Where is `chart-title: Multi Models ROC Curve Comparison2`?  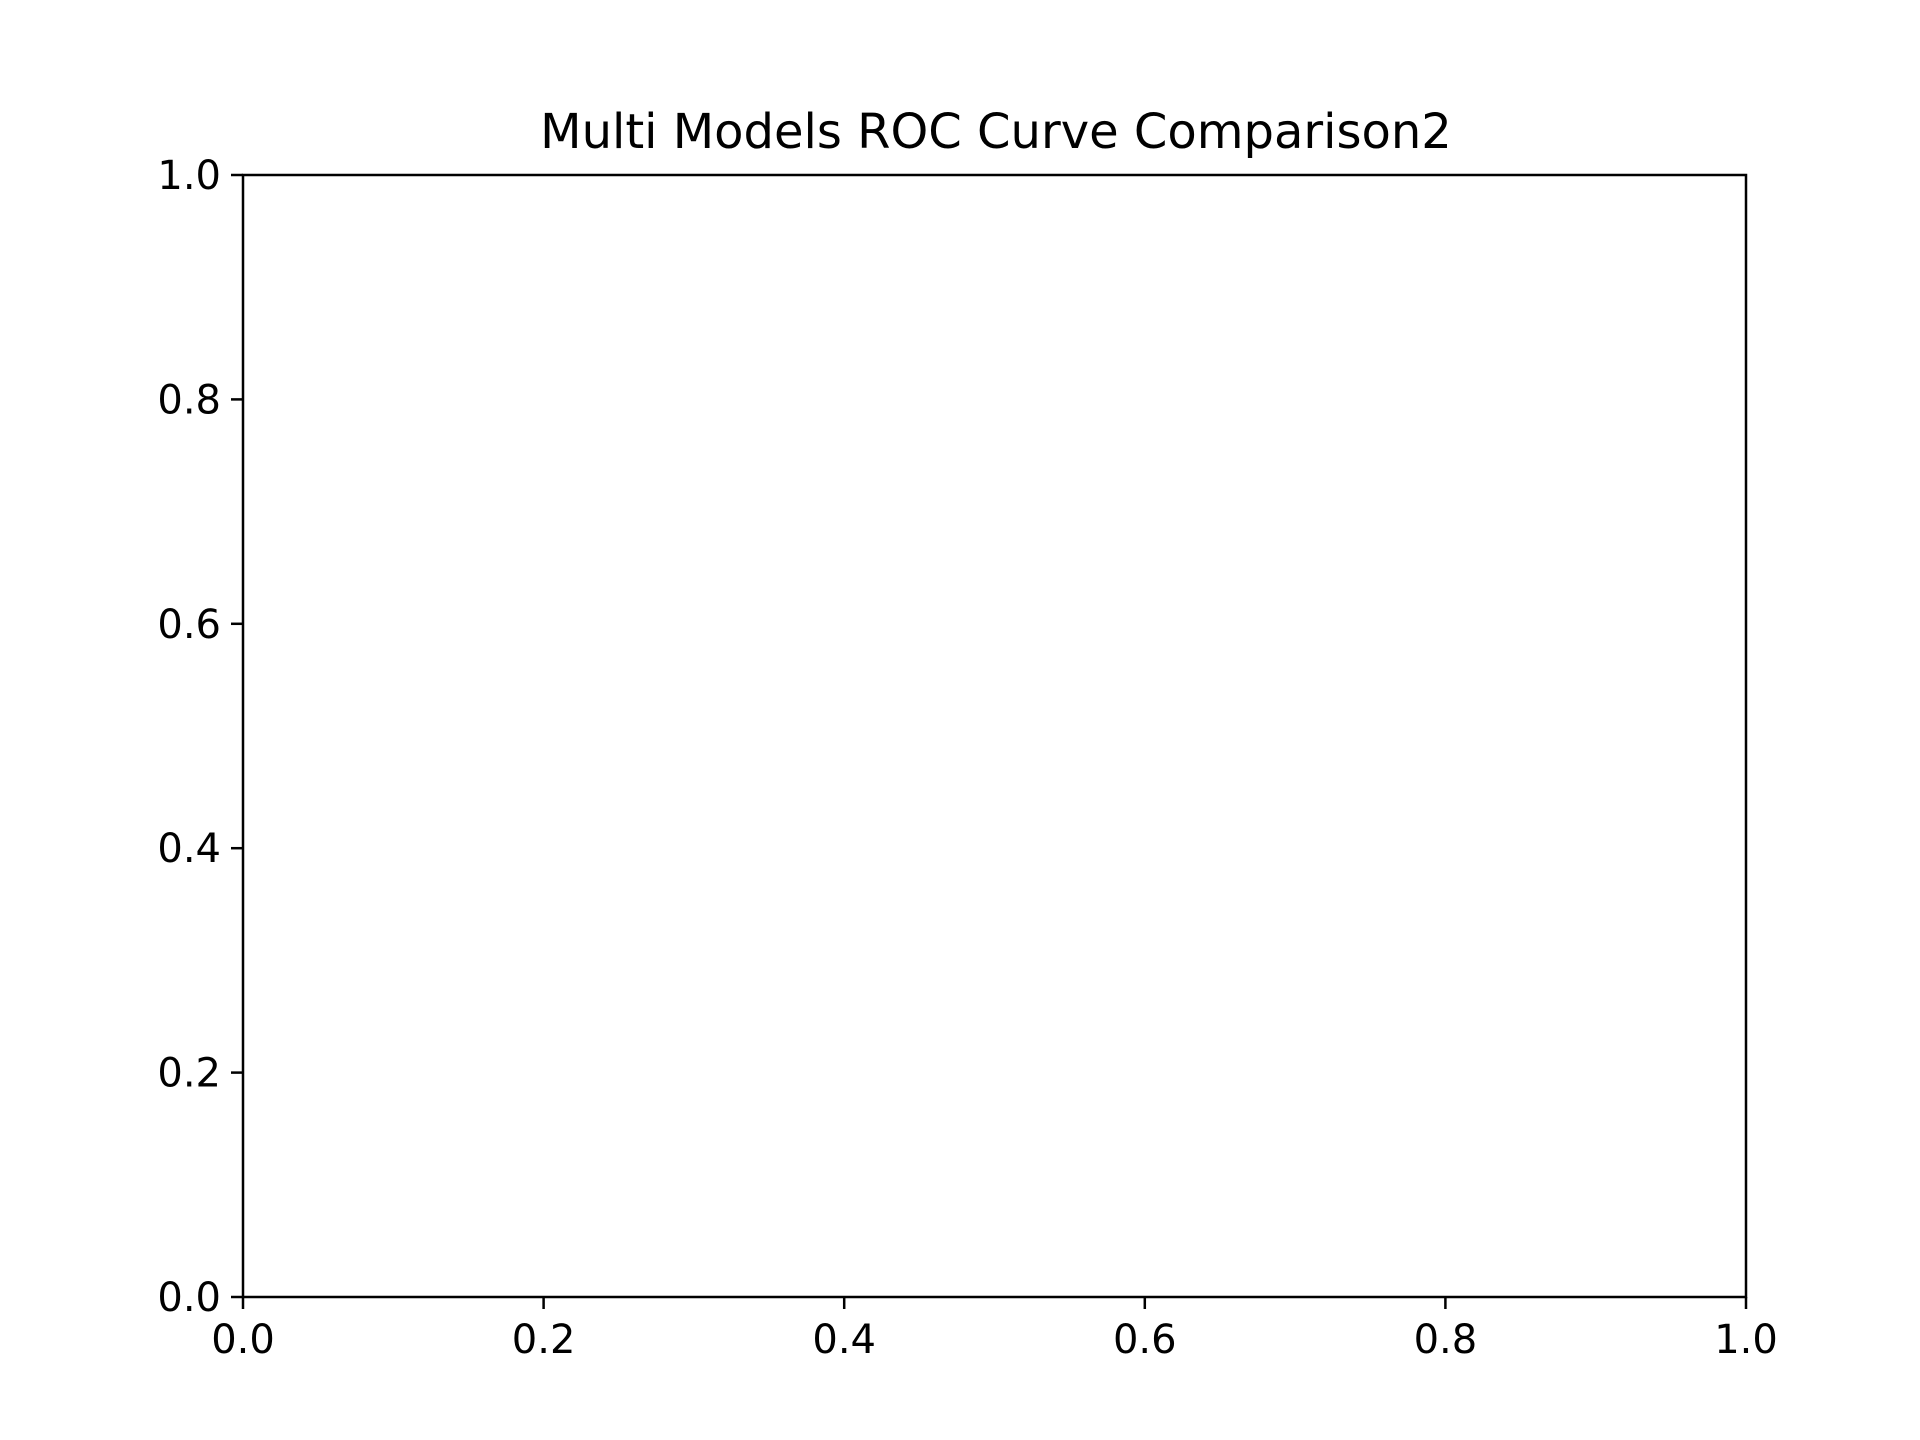 chart-title: Multi Models ROC Curve Comparison2 is located at coordinates (996, 132).